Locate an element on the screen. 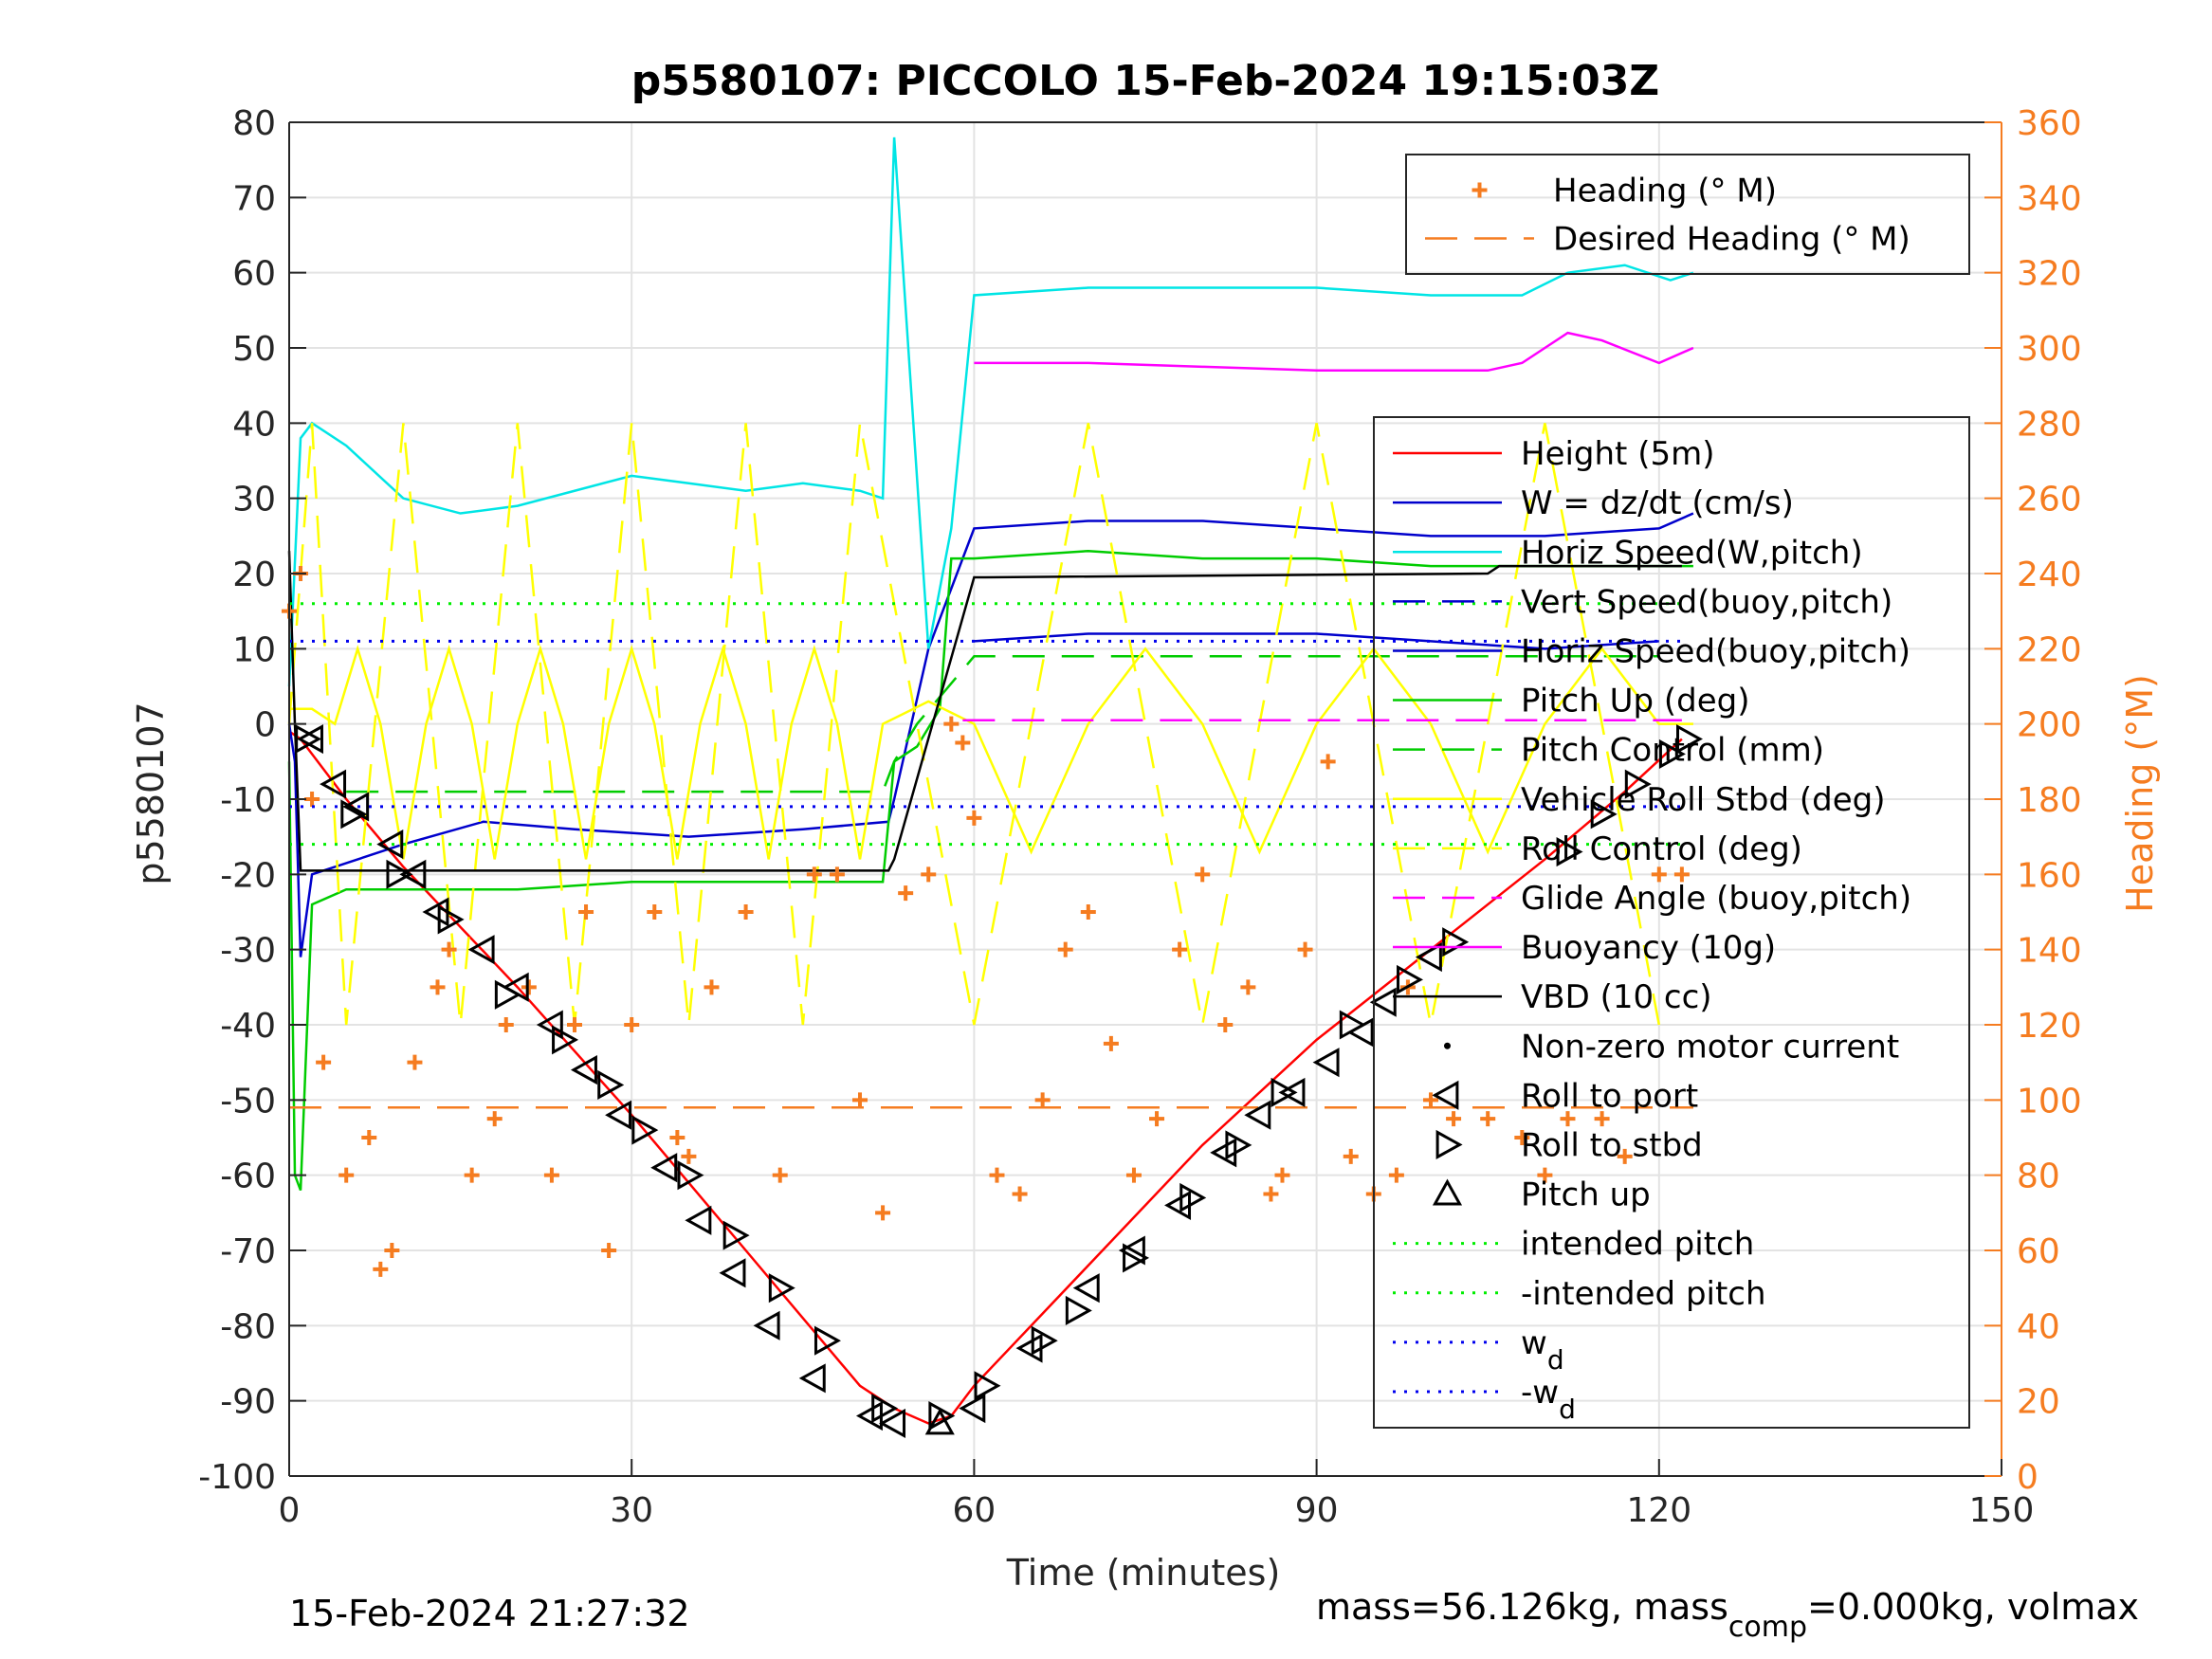 The height and width of the screenshot is (1659, 2212). legend-label: VBD (10 cc) is located at coordinates (1616, 997).